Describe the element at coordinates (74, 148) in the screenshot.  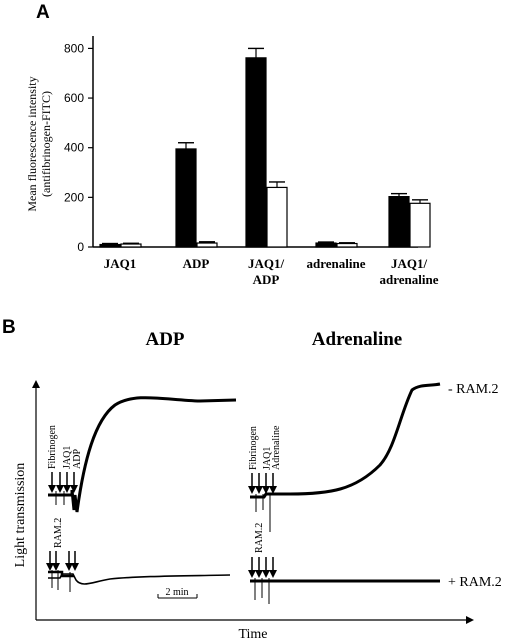
I see `y-tick-label: 400` at that location.